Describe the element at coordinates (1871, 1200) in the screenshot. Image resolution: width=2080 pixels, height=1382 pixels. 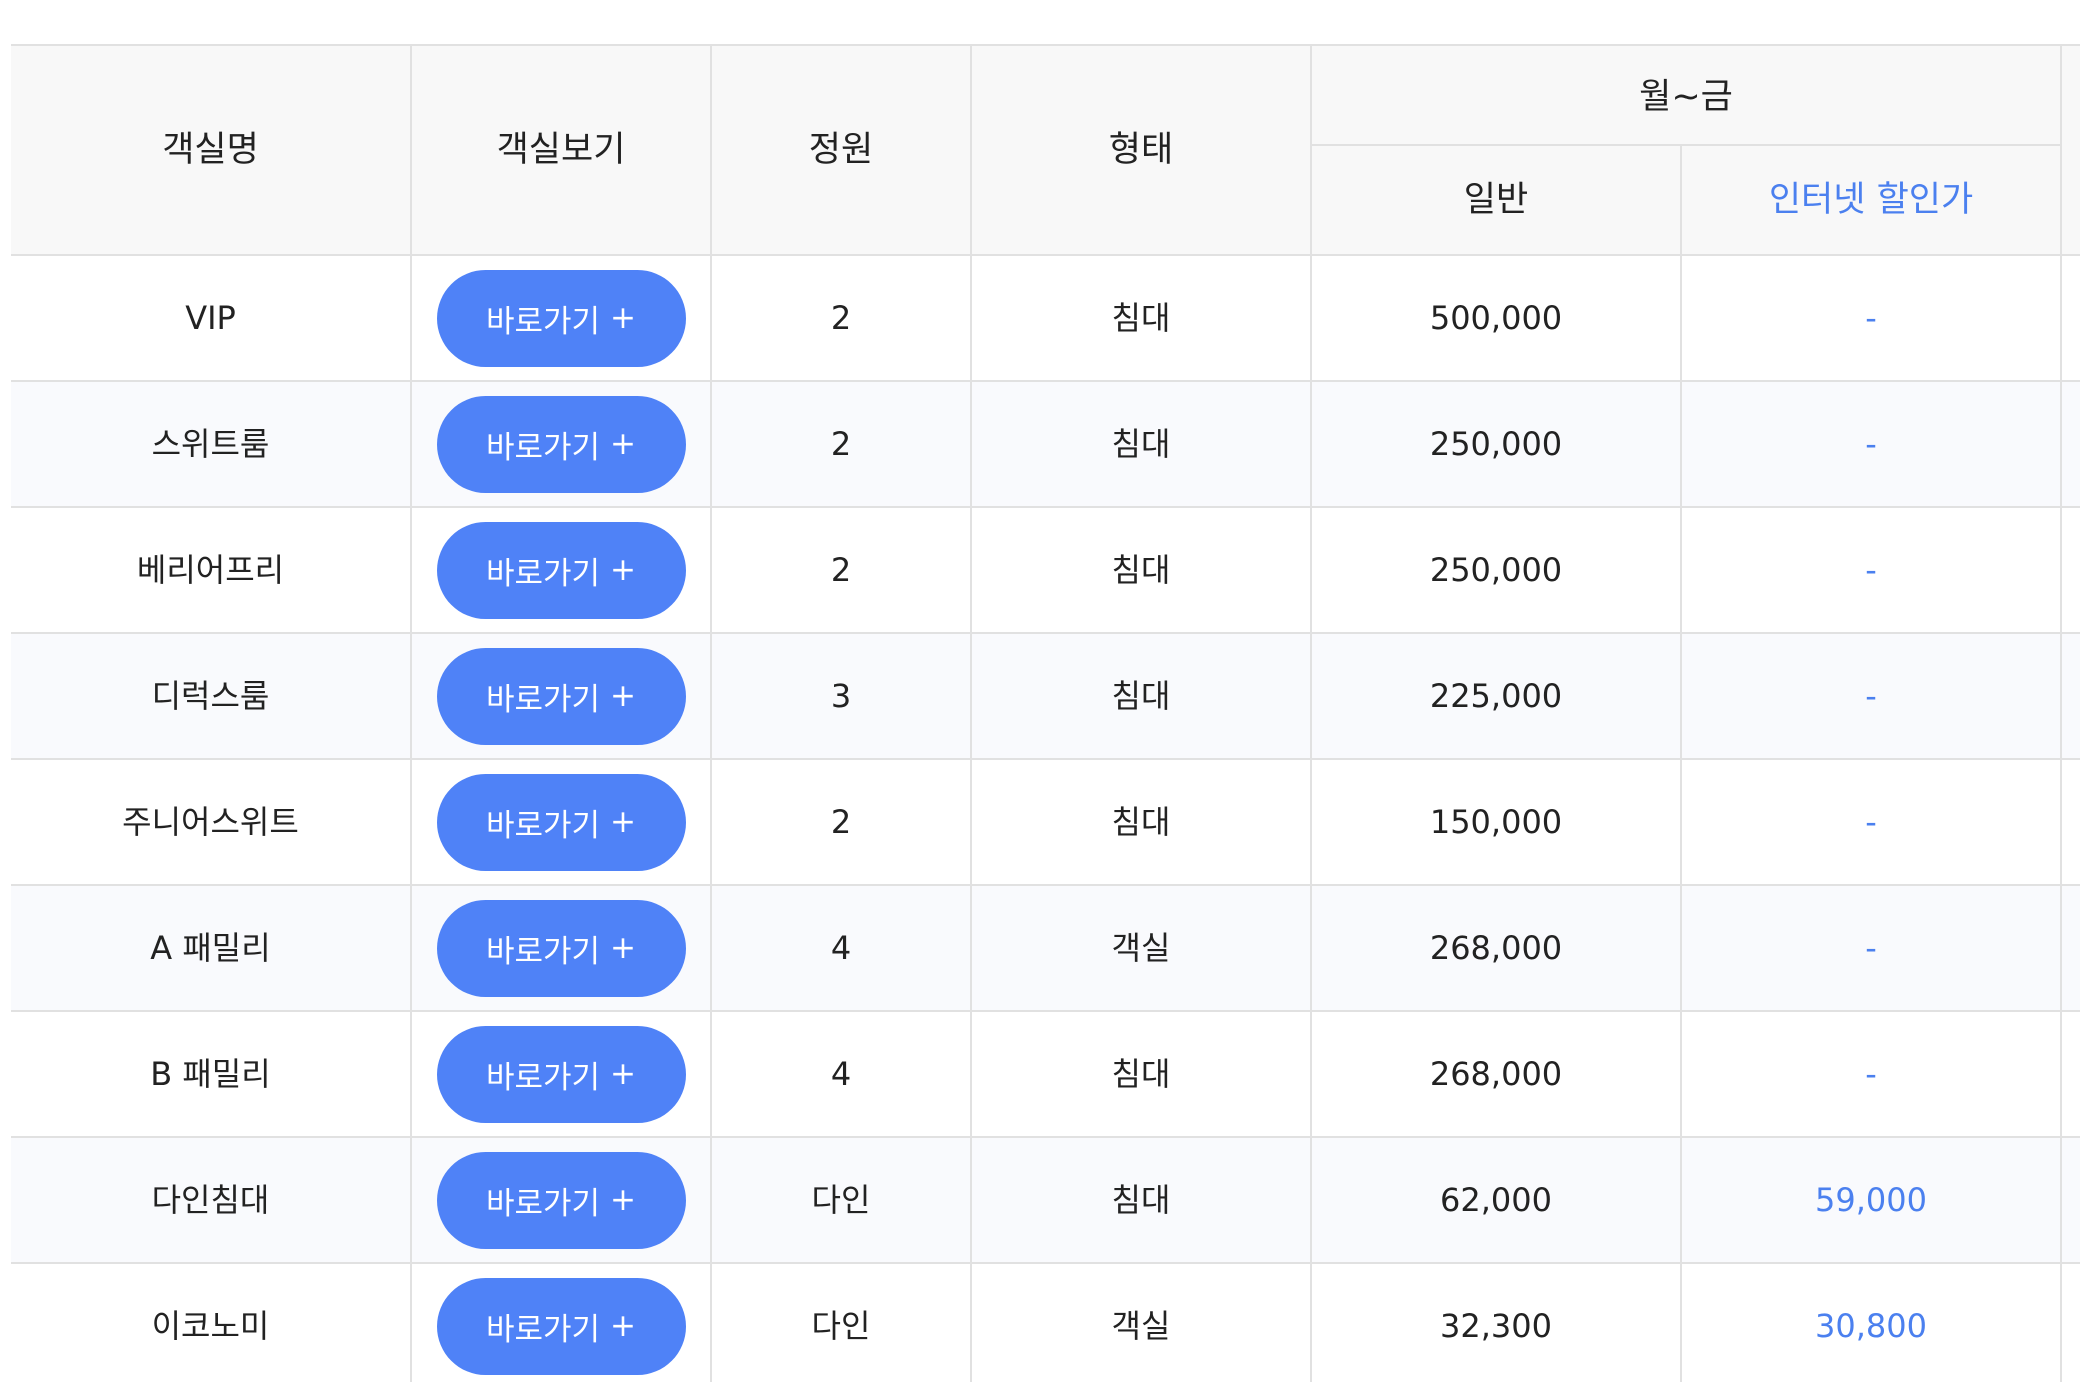
I see `internet-price-cell: 59,000` at that location.